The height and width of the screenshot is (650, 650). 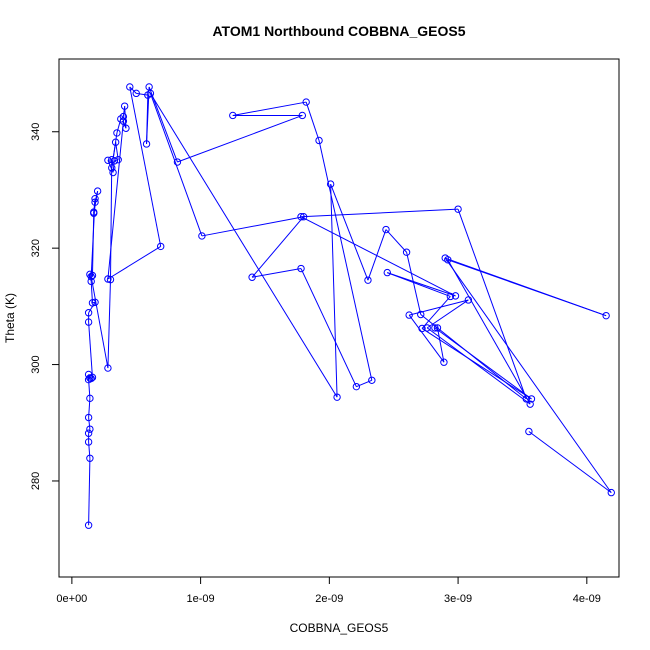 I want to click on x-tick-label: 3e-09, so click(x=458, y=599).